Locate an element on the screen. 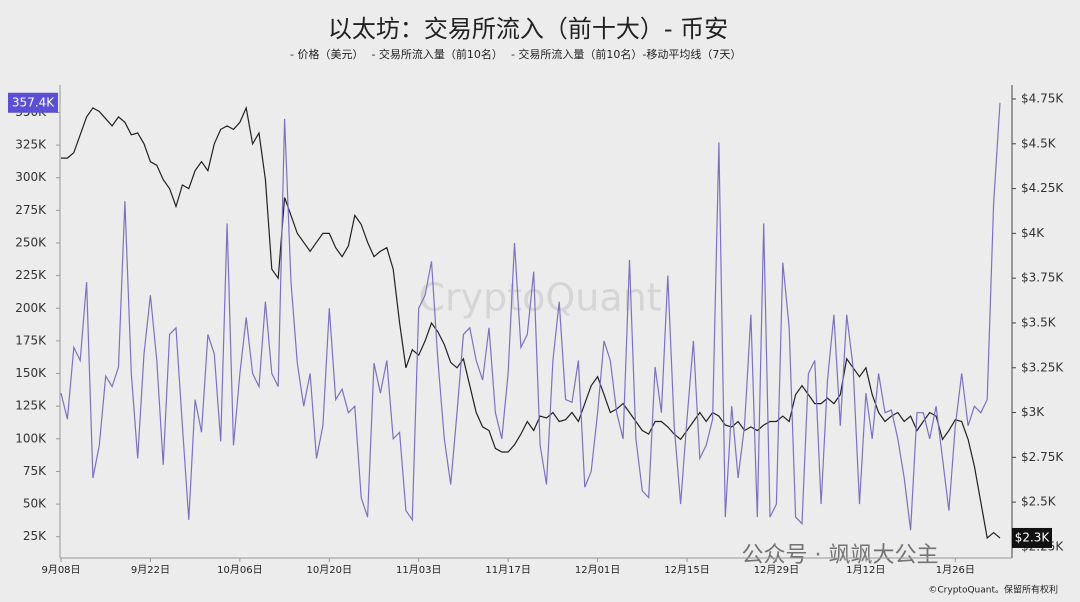  y-tick-label: 250K is located at coordinates (31, 242).